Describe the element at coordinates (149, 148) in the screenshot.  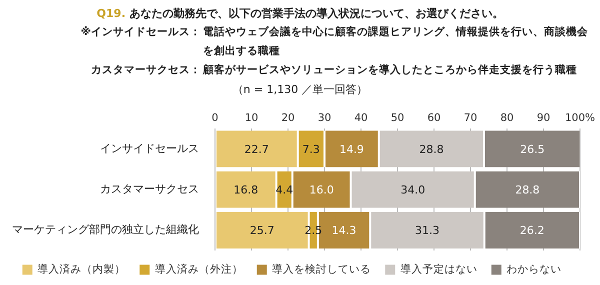
I see `y-tick-label: インサイドセールス` at that location.